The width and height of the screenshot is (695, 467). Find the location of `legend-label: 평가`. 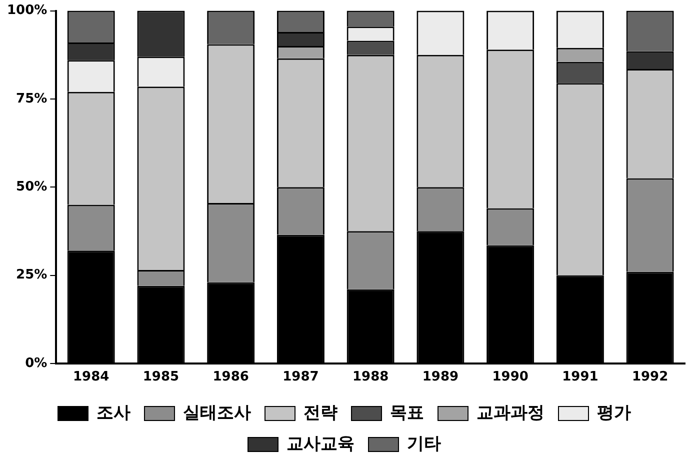

legend-label: 평가 is located at coordinates (614, 412).